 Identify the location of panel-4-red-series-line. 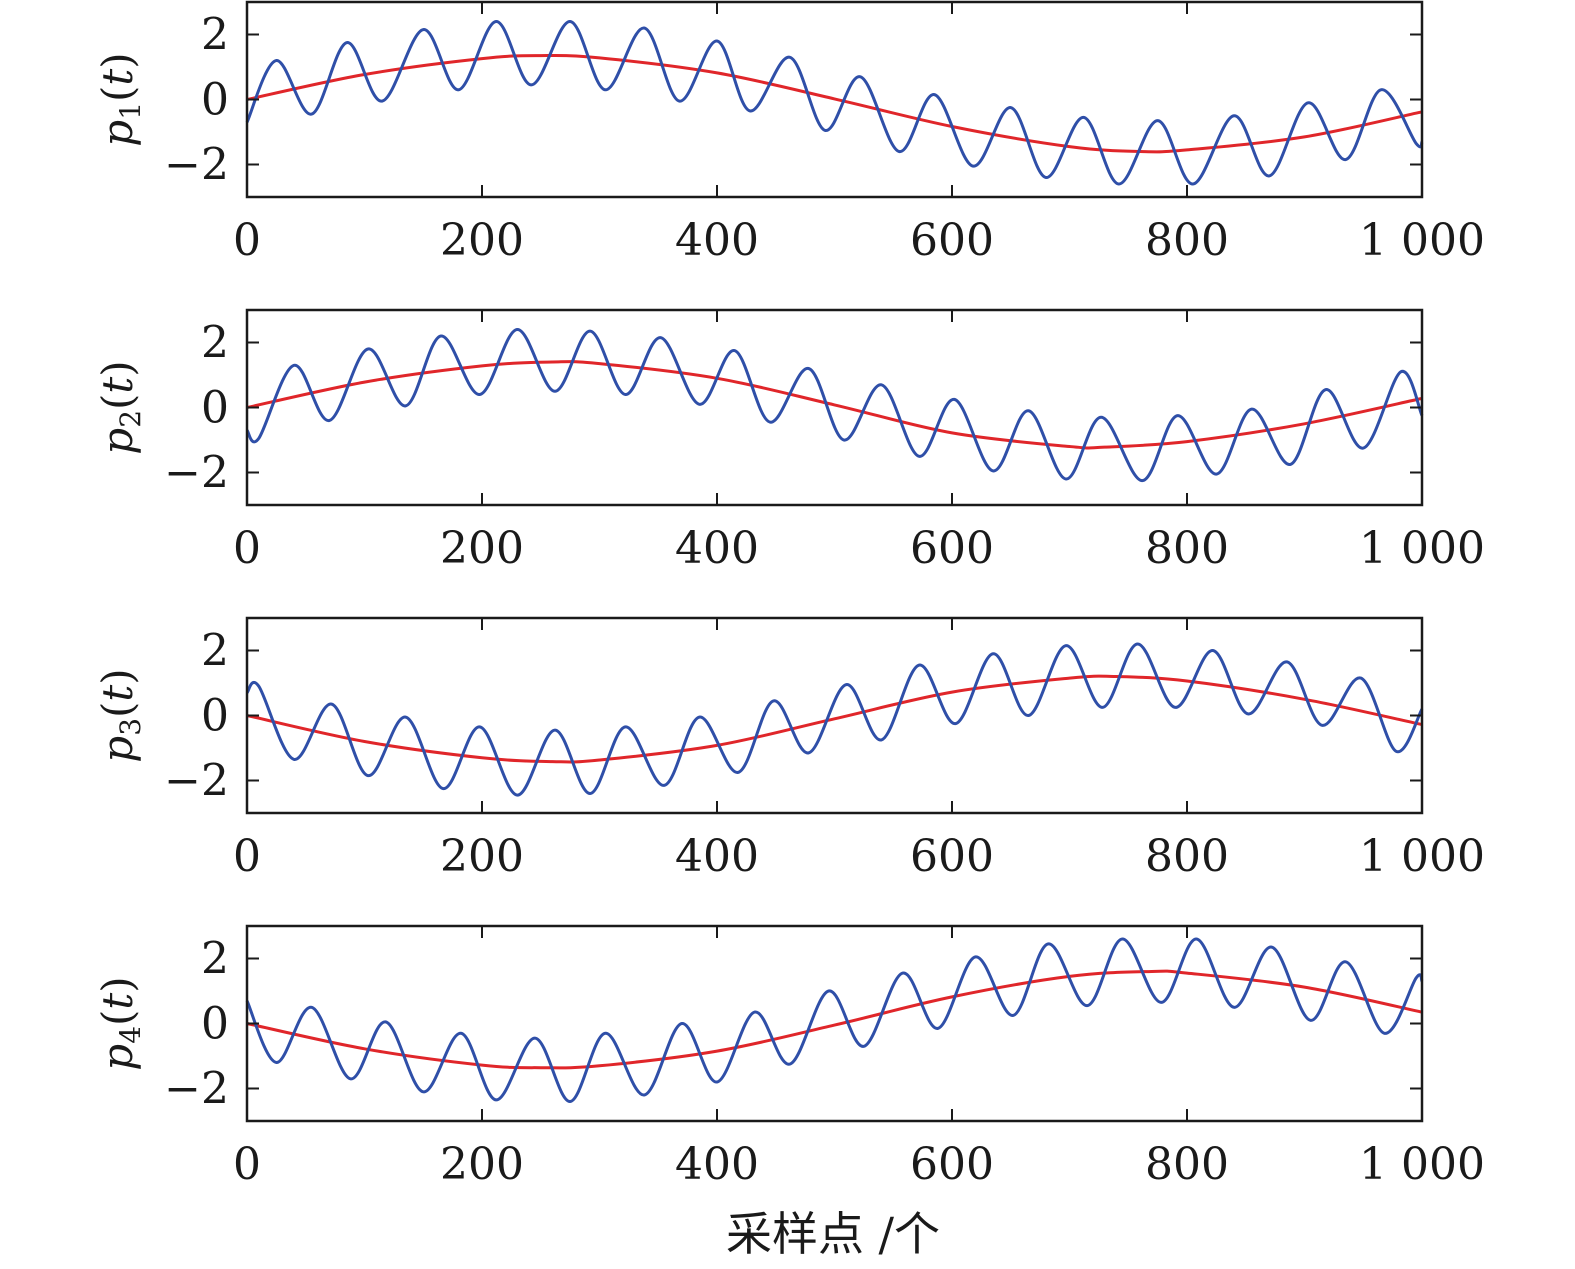
(834, 1019).